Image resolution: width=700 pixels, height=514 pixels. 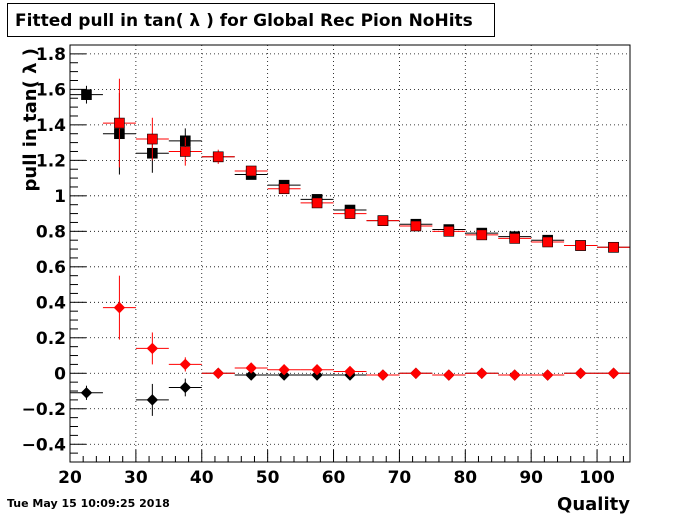 What do you see at coordinates (51, 161) in the screenshot?
I see `y-tick-label: 1.2` at bounding box center [51, 161].